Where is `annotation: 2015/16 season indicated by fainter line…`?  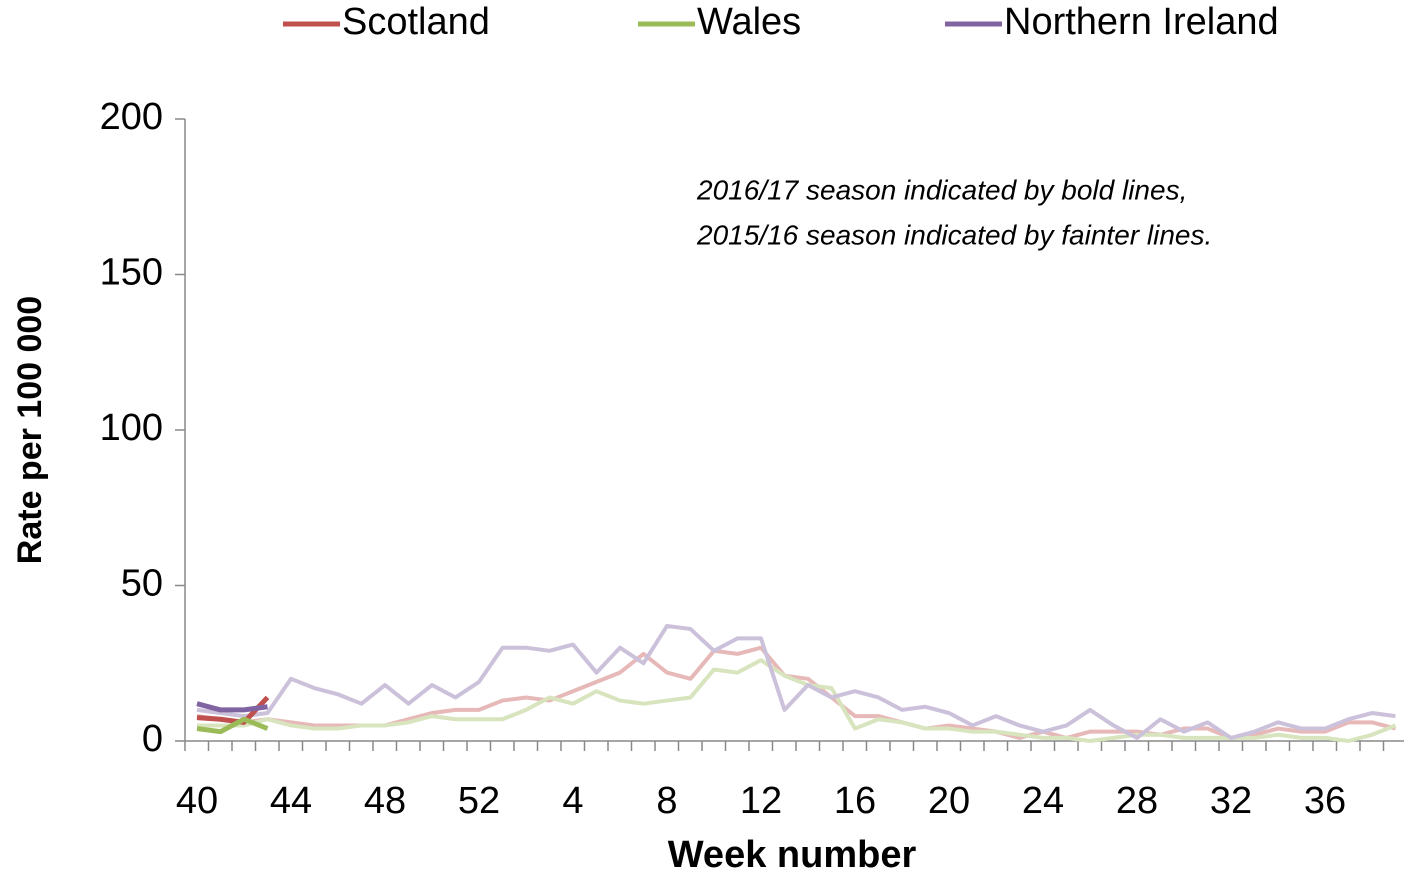 annotation: 2015/16 season indicated by fainter line… is located at coordinates (954, 234).